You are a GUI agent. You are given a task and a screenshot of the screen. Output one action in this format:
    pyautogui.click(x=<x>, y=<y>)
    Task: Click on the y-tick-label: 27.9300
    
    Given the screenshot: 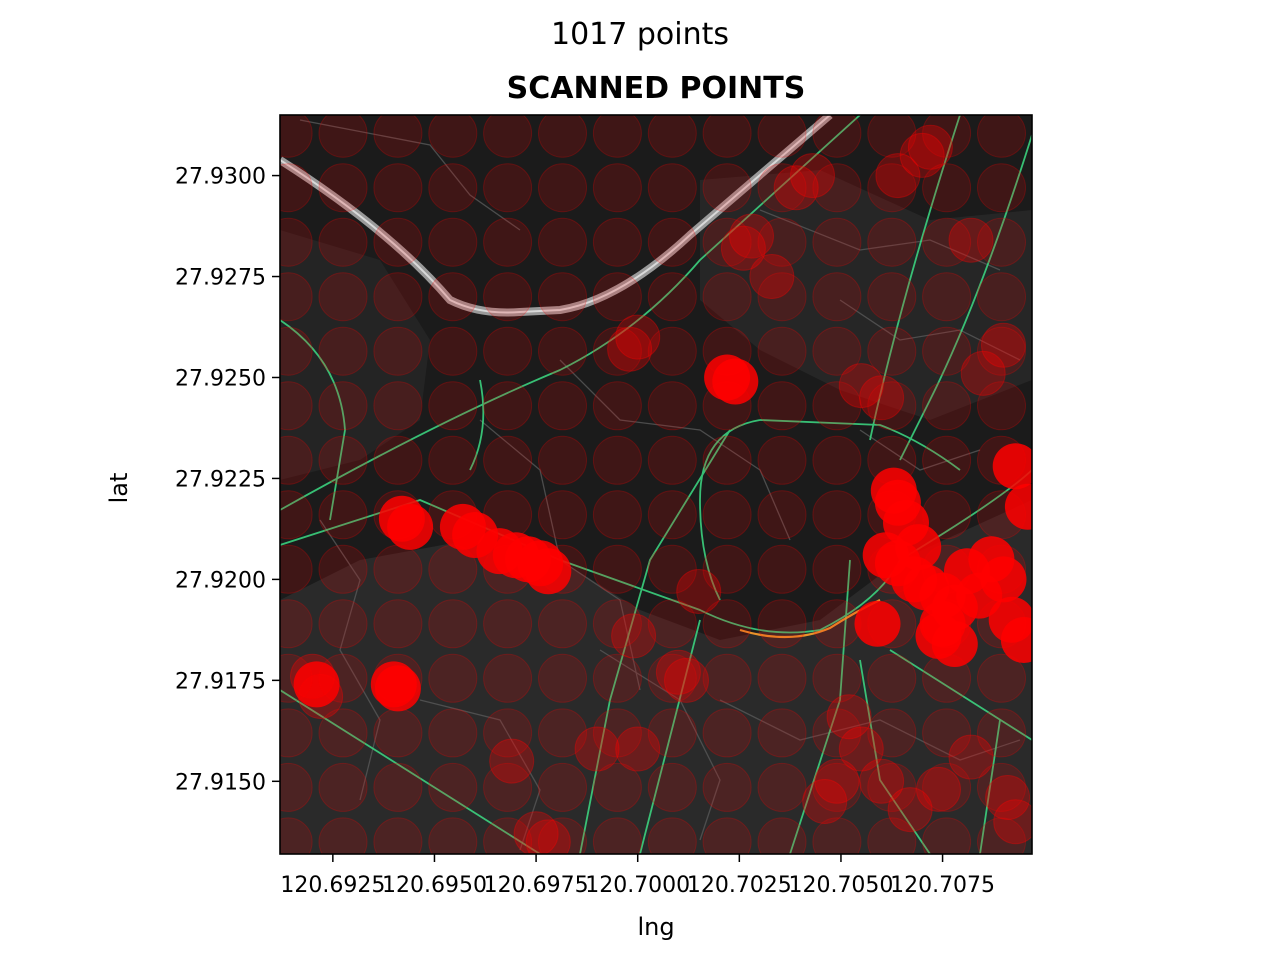 What is the action you would take?
    pyautogui.click(x=220, y=177)
    